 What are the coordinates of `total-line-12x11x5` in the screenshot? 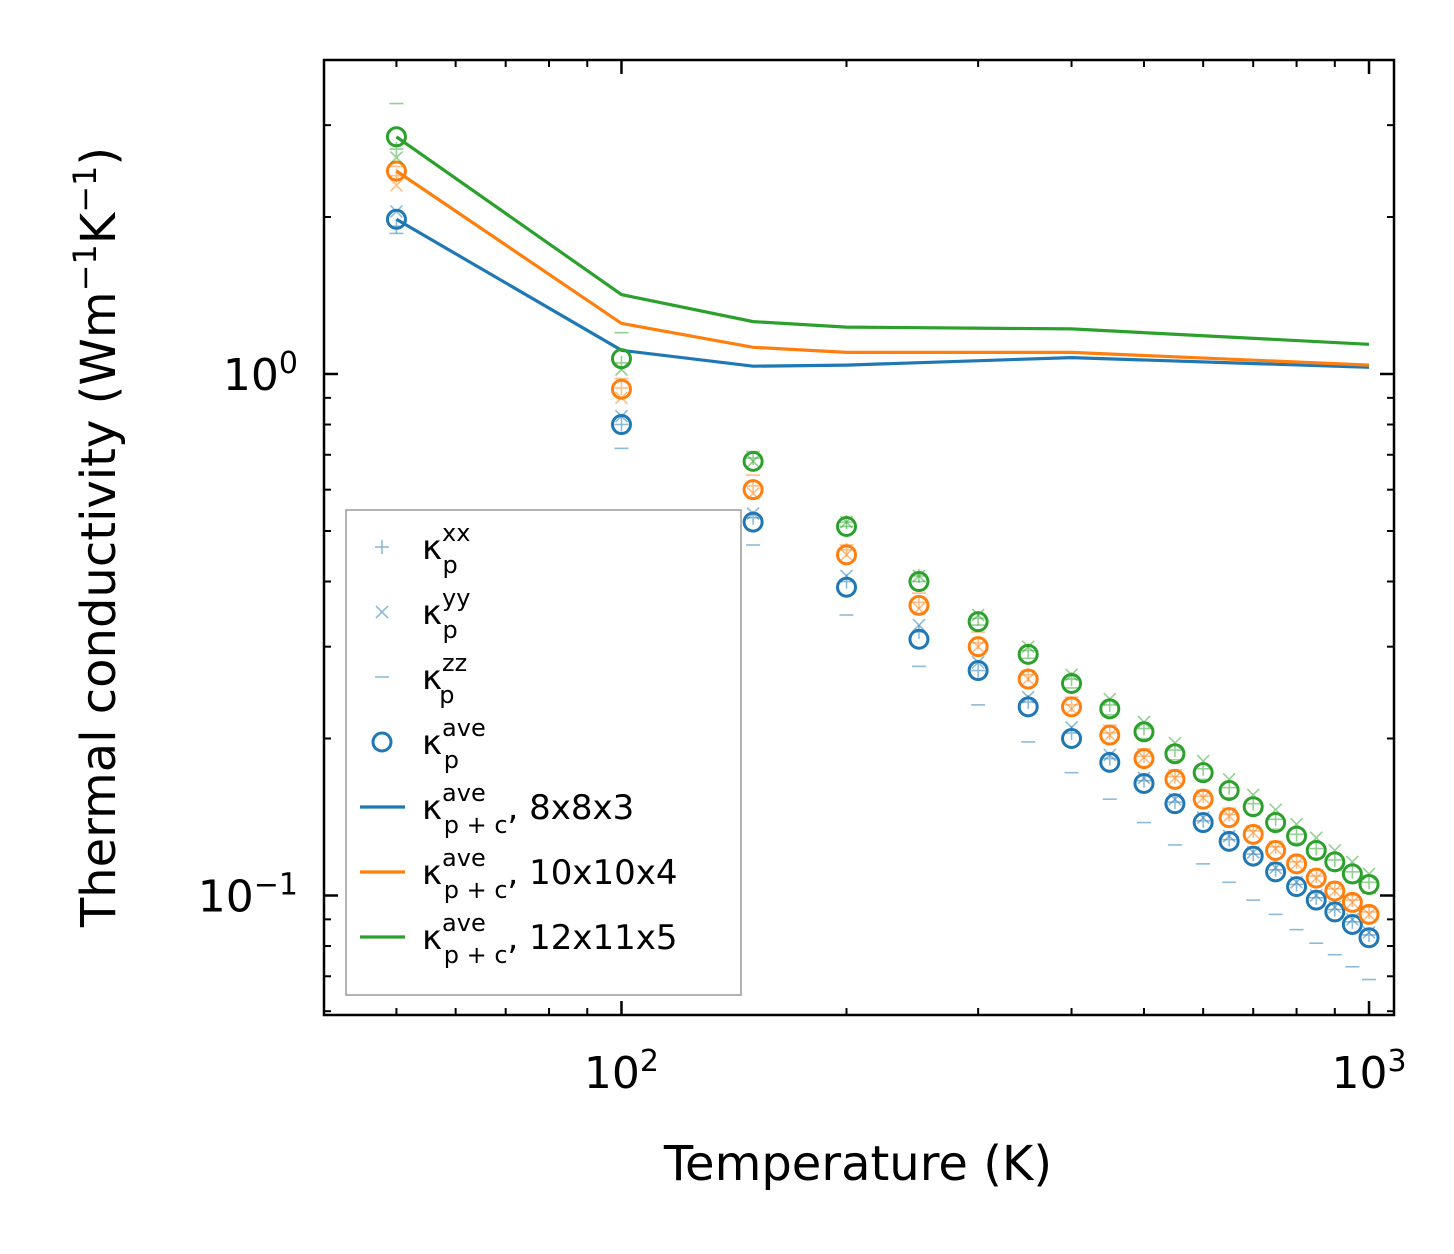 It's located at (882, 240).